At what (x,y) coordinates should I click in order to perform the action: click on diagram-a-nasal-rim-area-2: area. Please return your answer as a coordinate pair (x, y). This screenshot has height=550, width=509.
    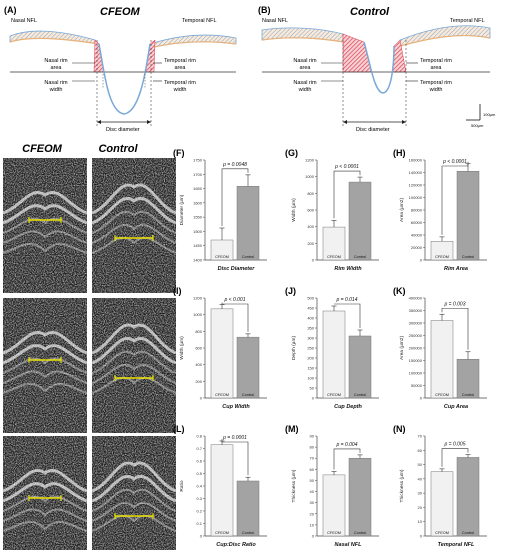
    Looking at the image, I should click on (56, 68).